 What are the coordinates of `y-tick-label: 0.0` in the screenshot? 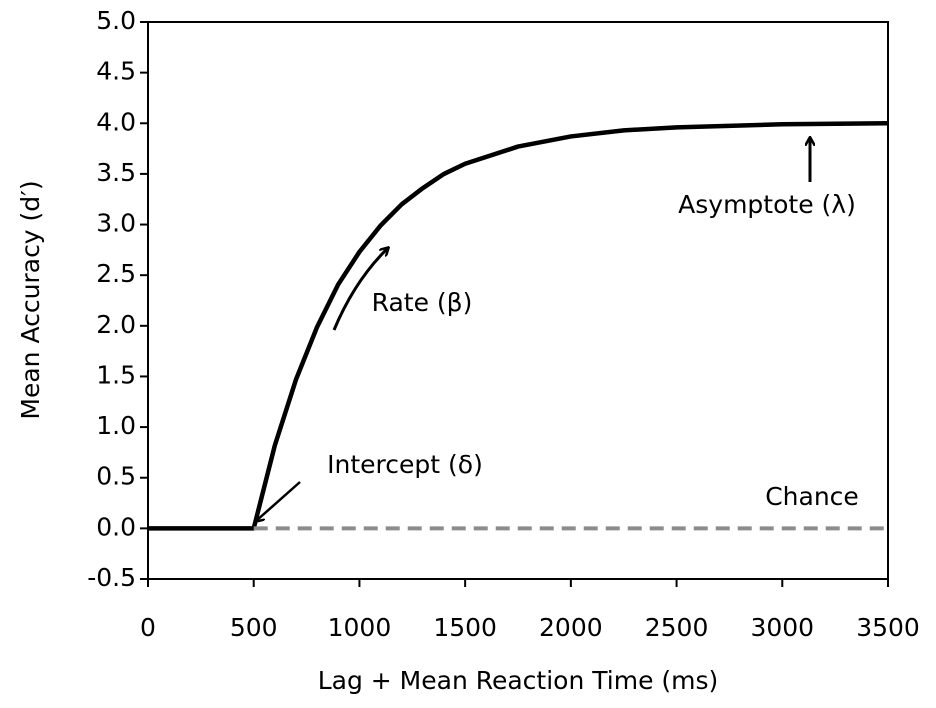 It's located at (116, 526).